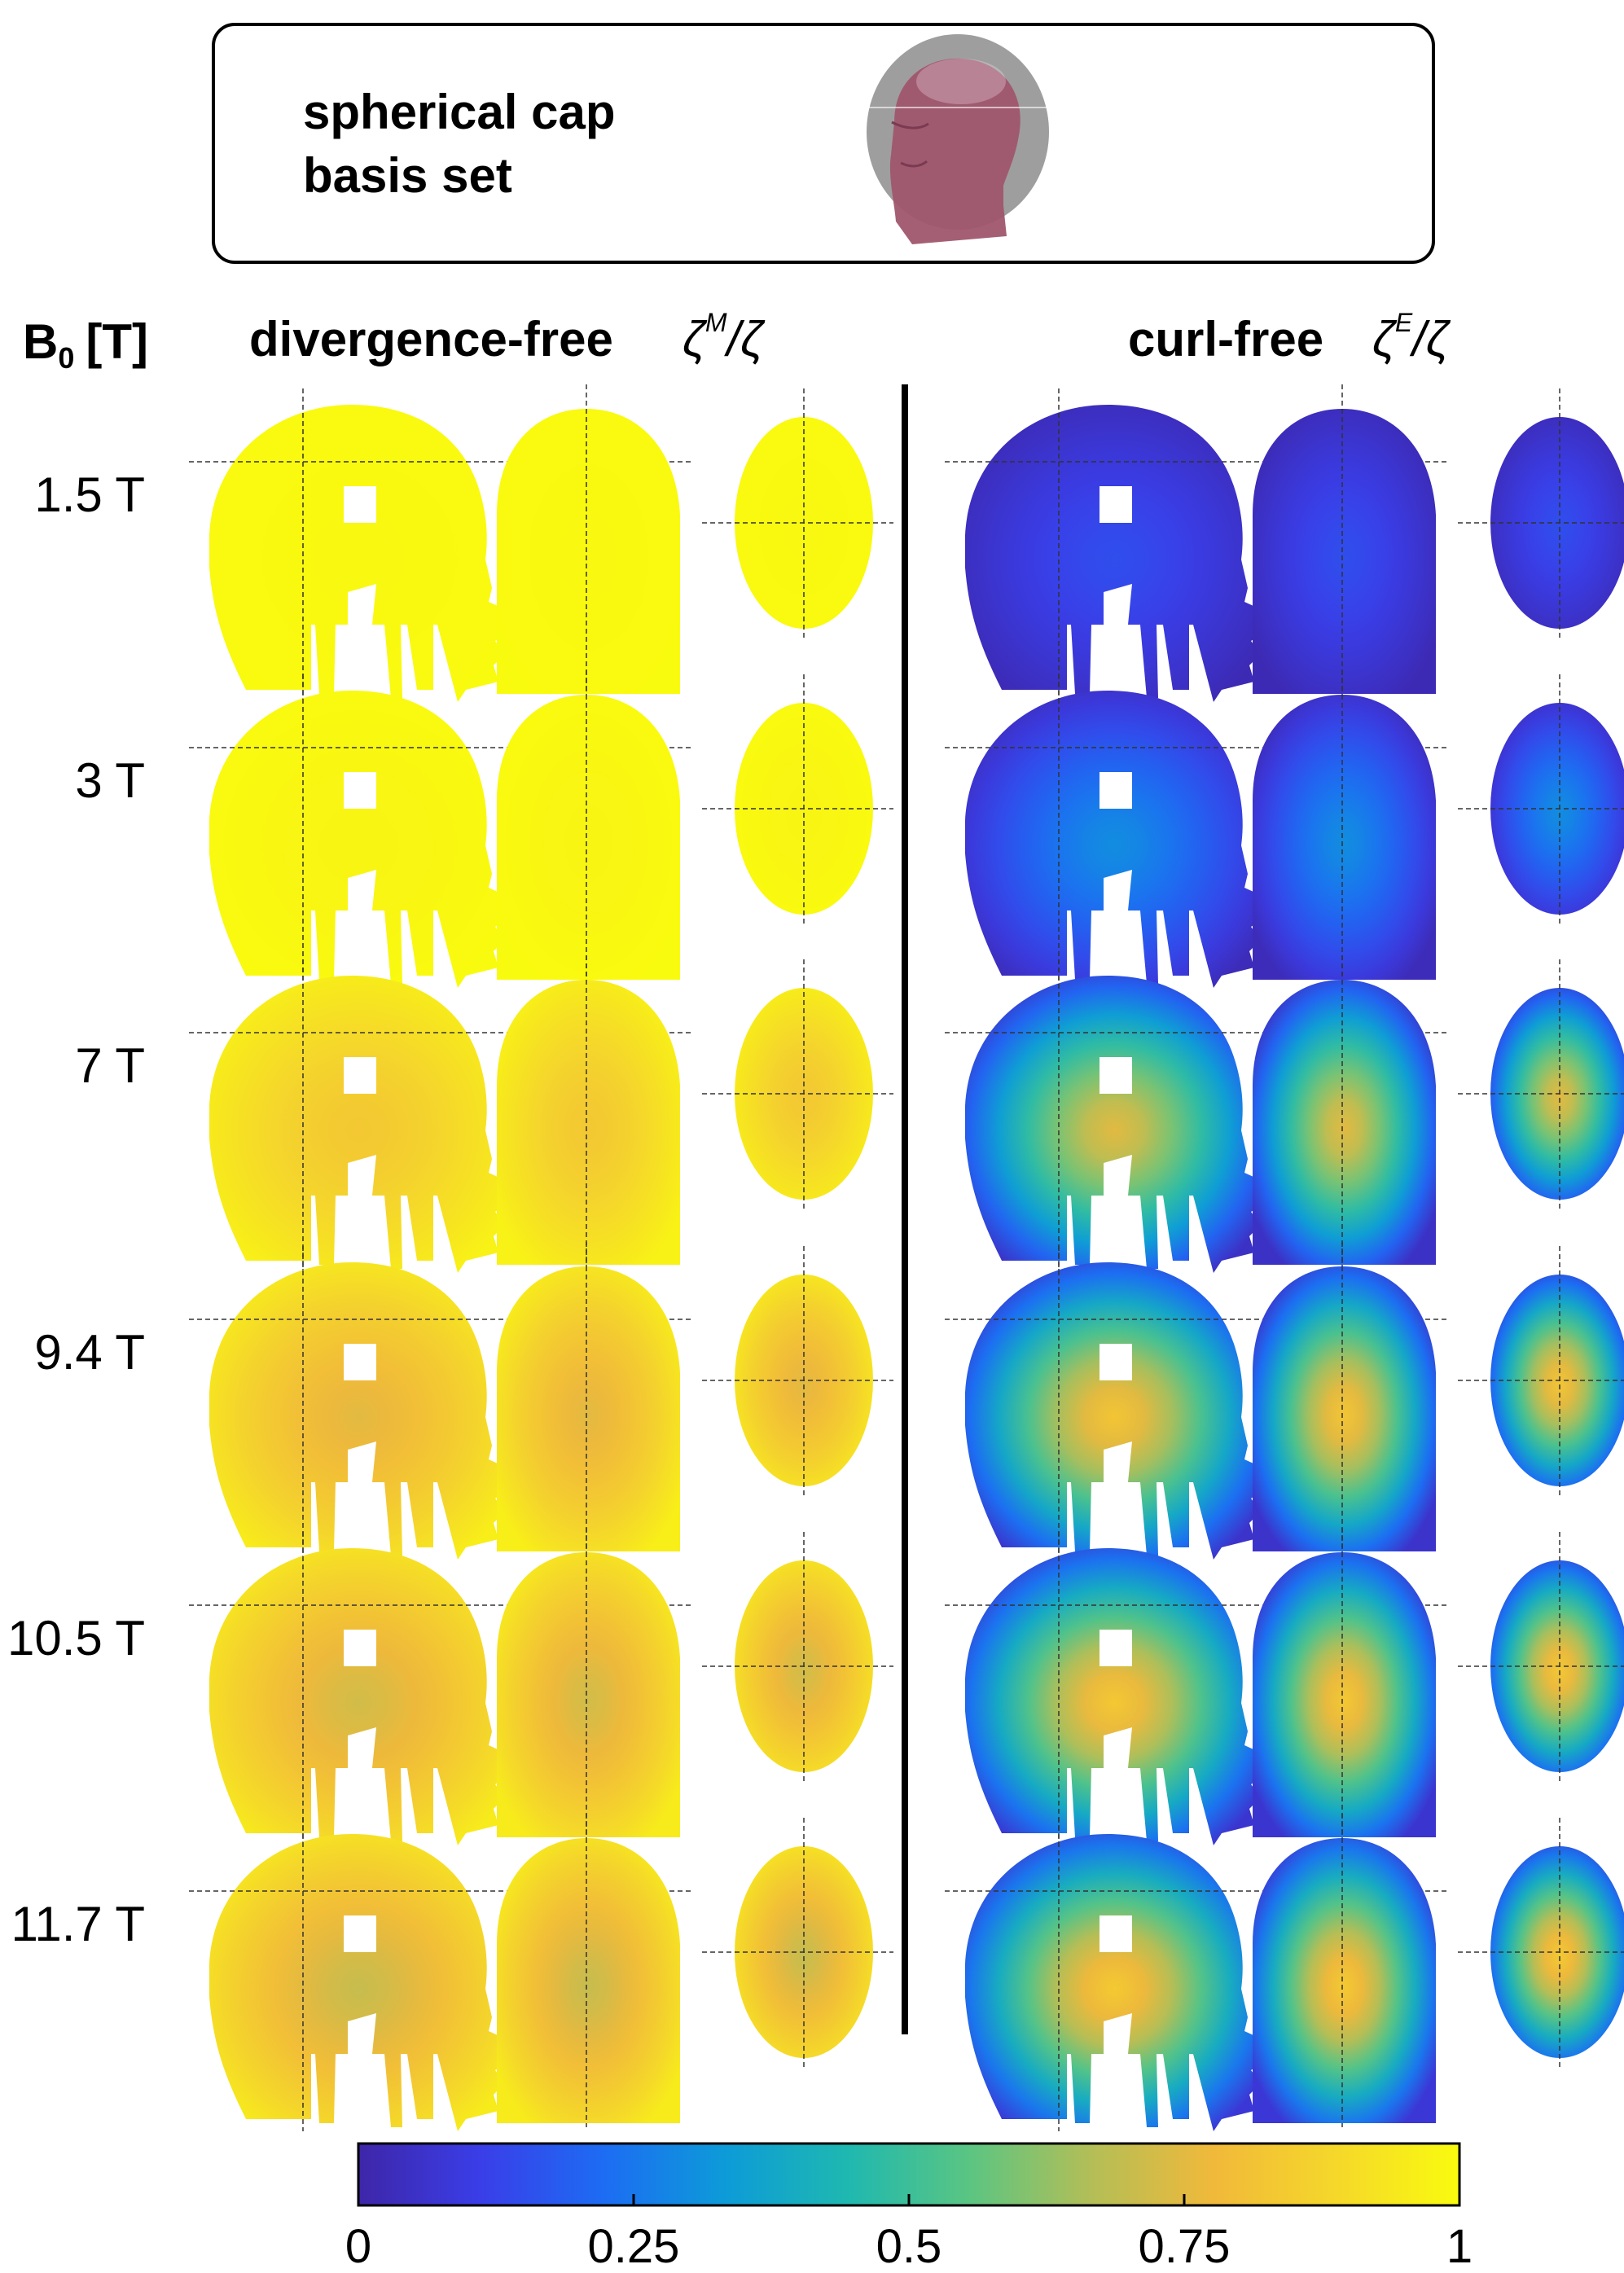 The height and width of the screenshot is (2273, 1624). What do you see at coordinates (829, 543) in the screenshot?
I see `field-row: 1.5 T` at bounding box center [829, 543].